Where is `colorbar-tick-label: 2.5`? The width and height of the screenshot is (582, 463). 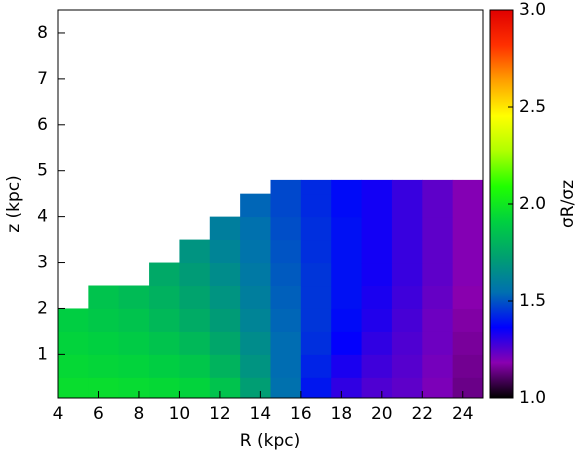 colorbar-tick-label: 2.5 is located at coordinates (532, 107).